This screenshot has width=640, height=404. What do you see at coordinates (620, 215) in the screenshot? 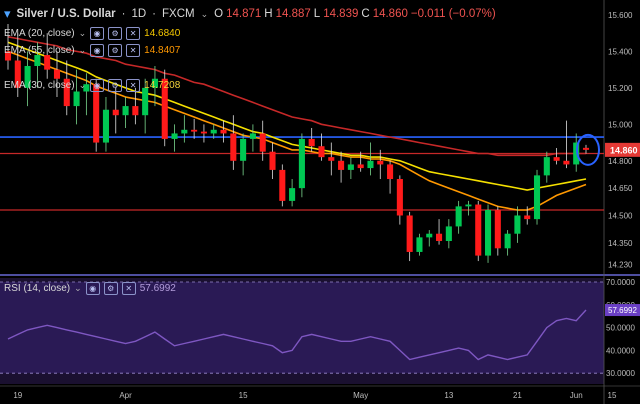
I see `price-tick-label: 14.500` at bounding box center [620, 215].